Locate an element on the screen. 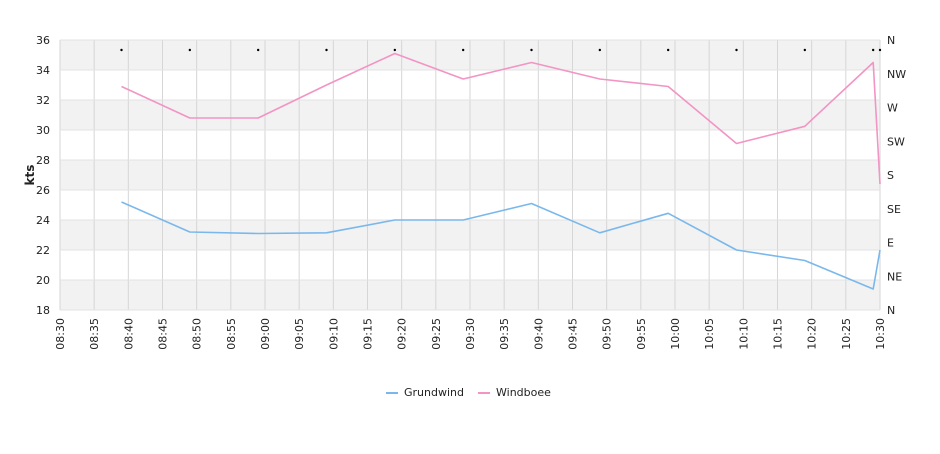 The height and width of the screenshot is (454, 940). x-tick-label: 09:55 is located at coordinates (641, 334).